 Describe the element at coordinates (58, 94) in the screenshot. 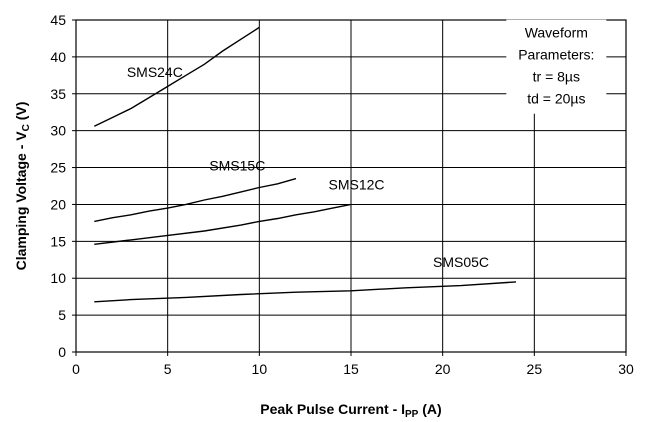

I see `y-tick-label-35: 35` at that location.